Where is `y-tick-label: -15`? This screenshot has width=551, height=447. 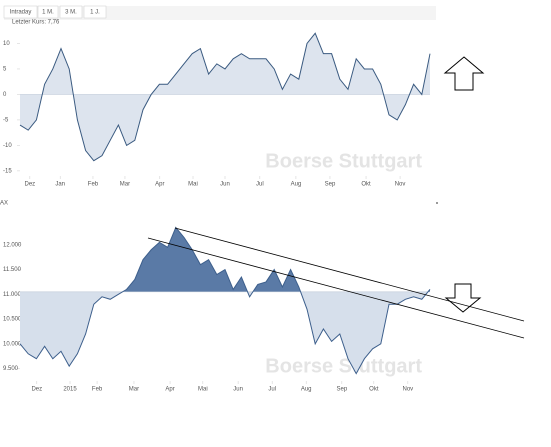
y-tick-label: -15 is located at coordinates (7, 171).